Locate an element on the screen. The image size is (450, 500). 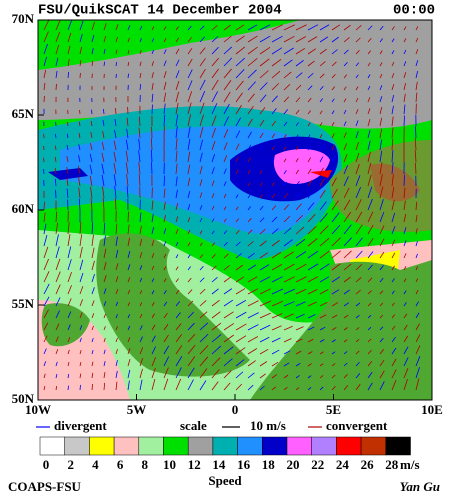
divergent-label: divergent is located at coordinates (80, 425).